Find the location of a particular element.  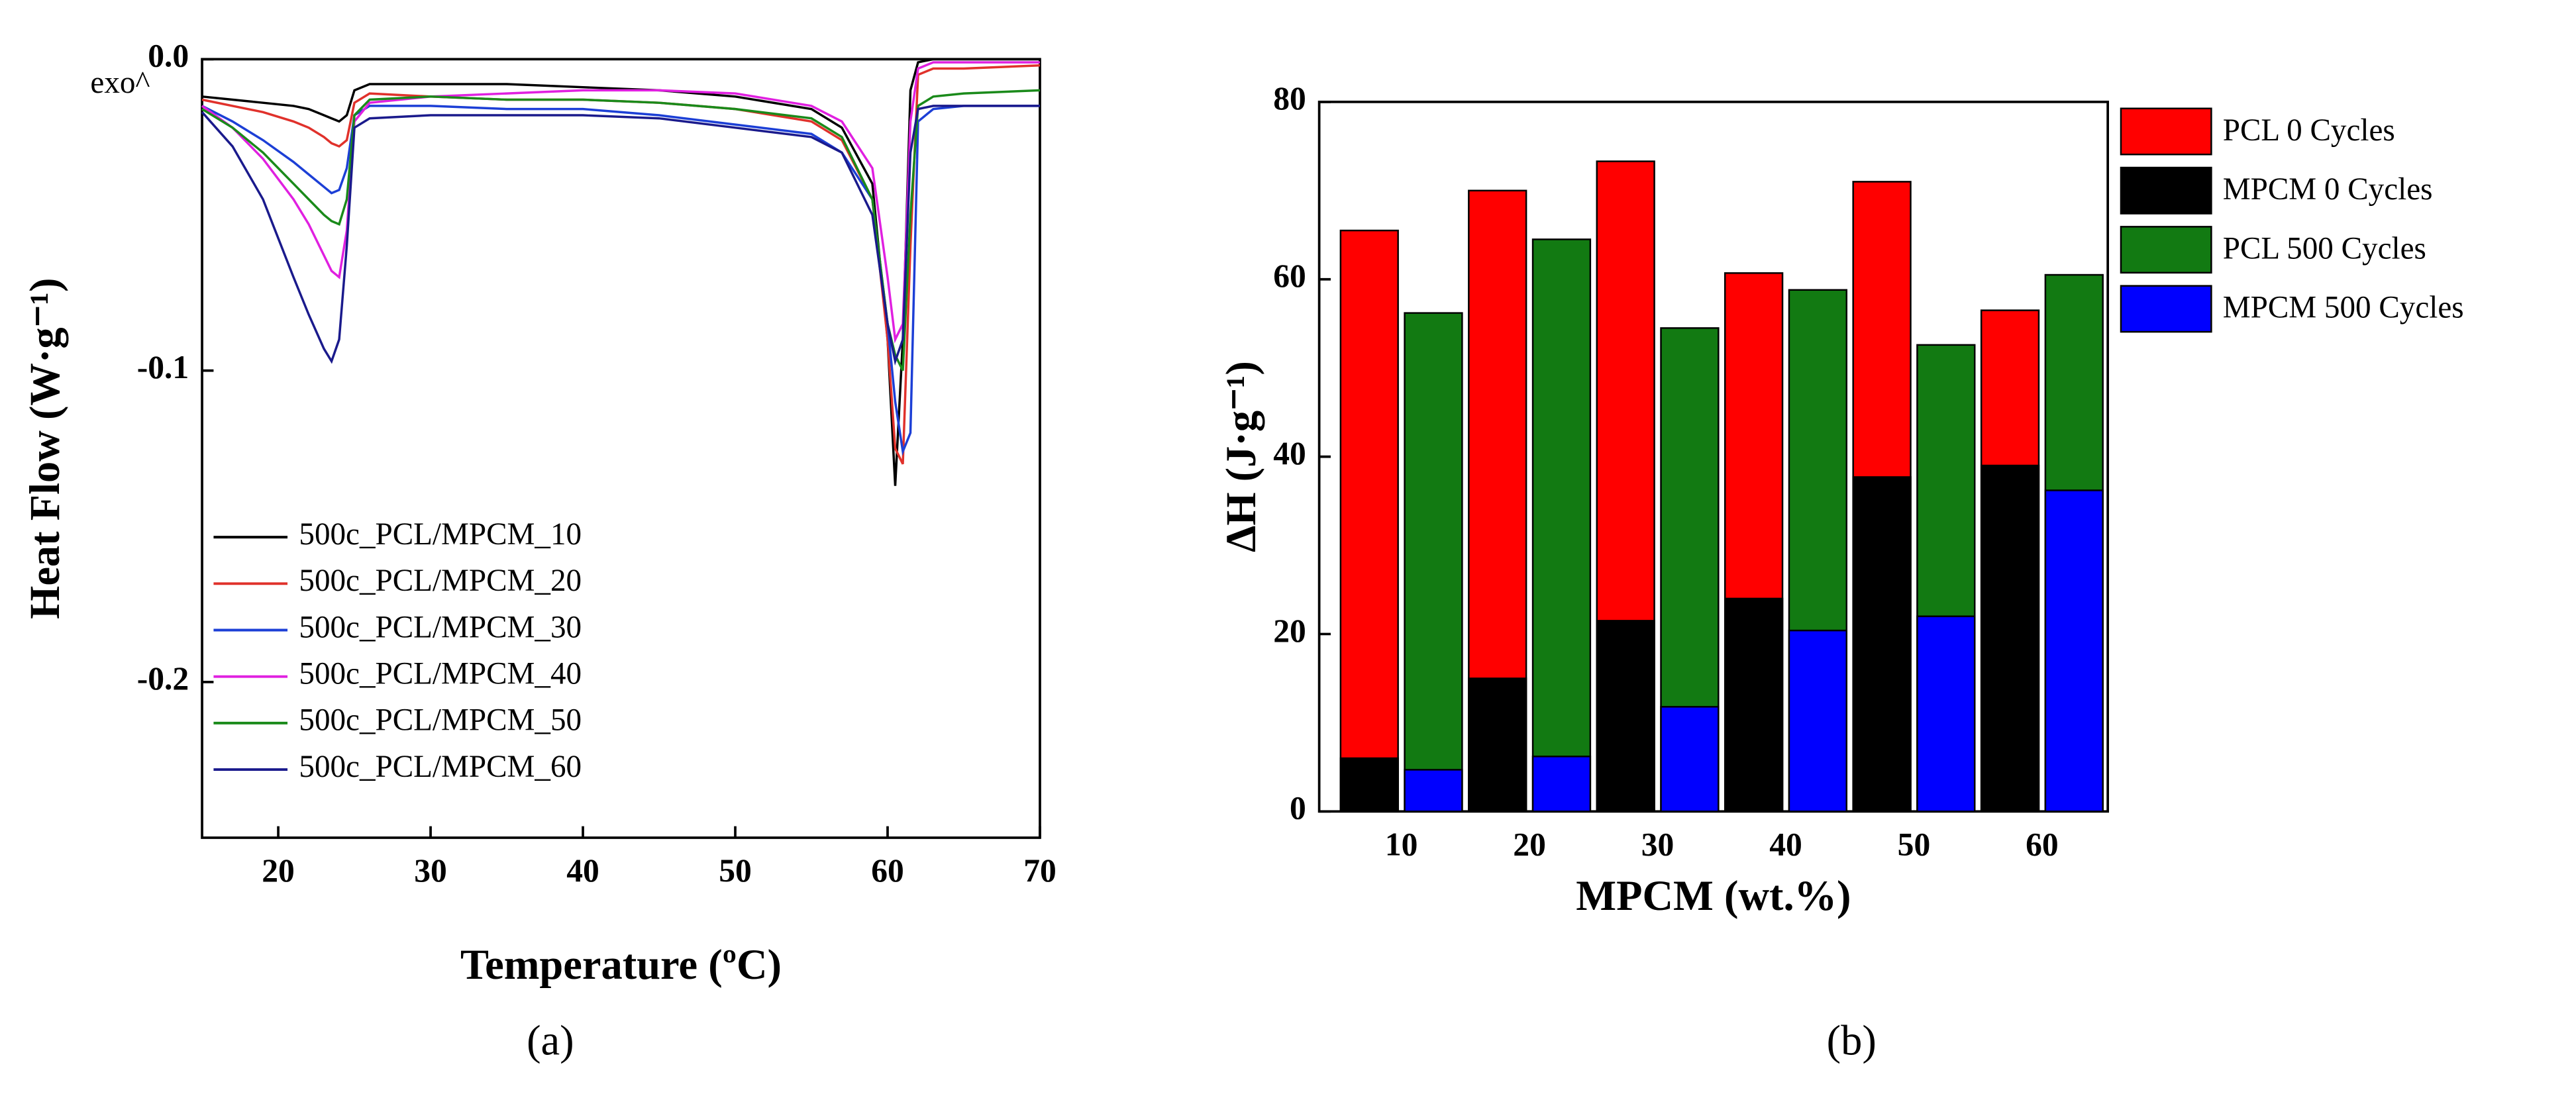

legend-label: 500c_PCL/MPCM_20 is located at coordinates (440, 581).